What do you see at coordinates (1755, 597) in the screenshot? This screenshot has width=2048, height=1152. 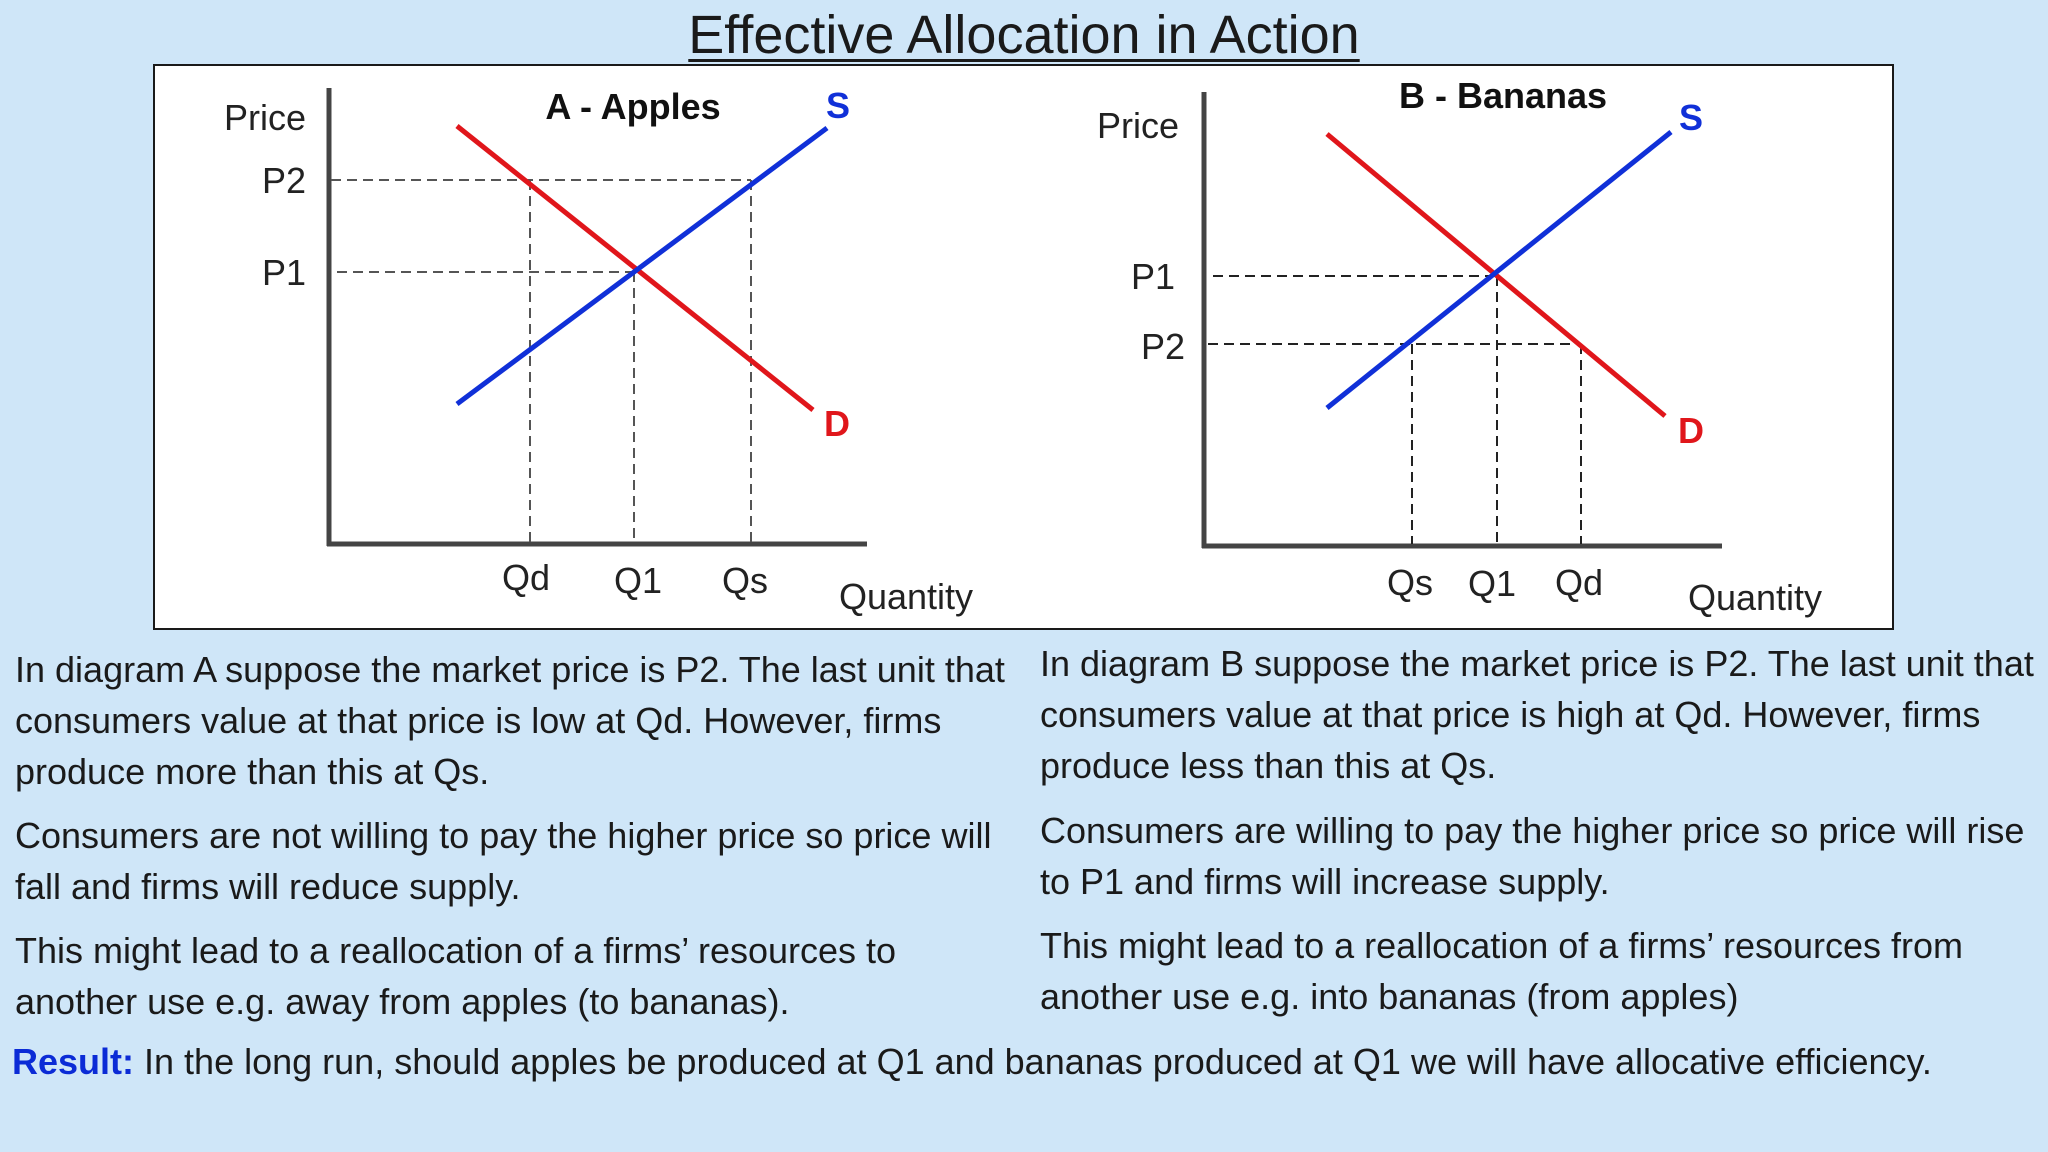 I see `diagram-b-x-axis-label: Quantity` at bounding box center [1755, 597].